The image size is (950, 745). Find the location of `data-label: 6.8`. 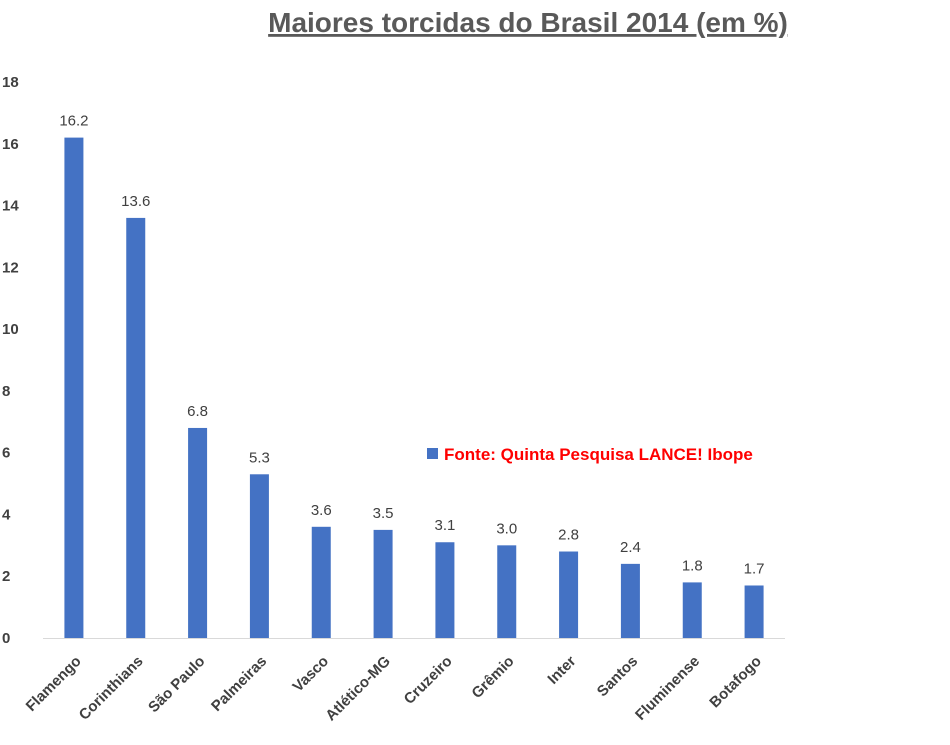

data-label: 6.8 is located at coordinates (197, 411).